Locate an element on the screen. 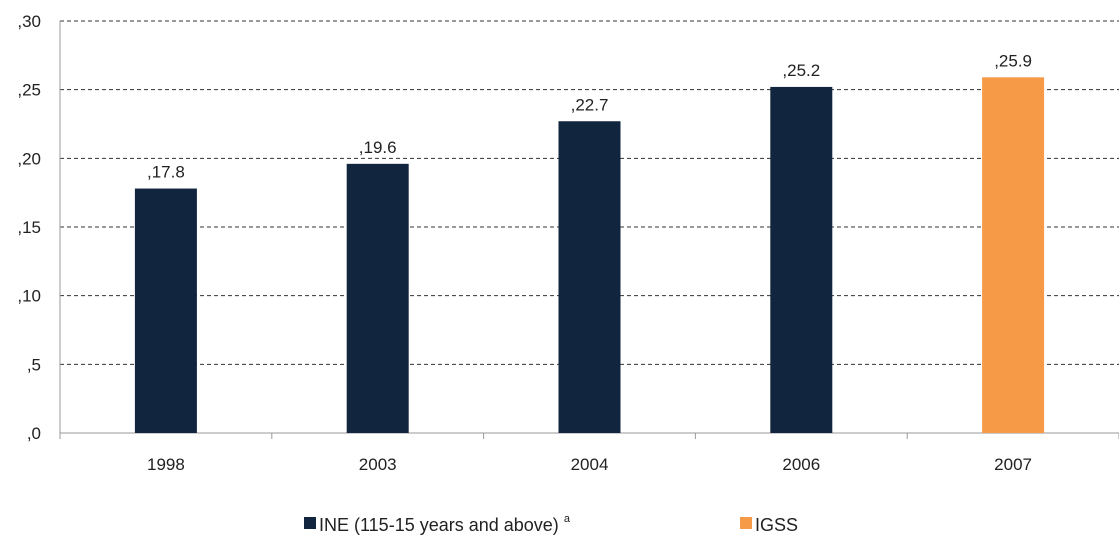 The image size is (1119, 540). y-tick-label: ,0 is located at coordinates (34, 433).